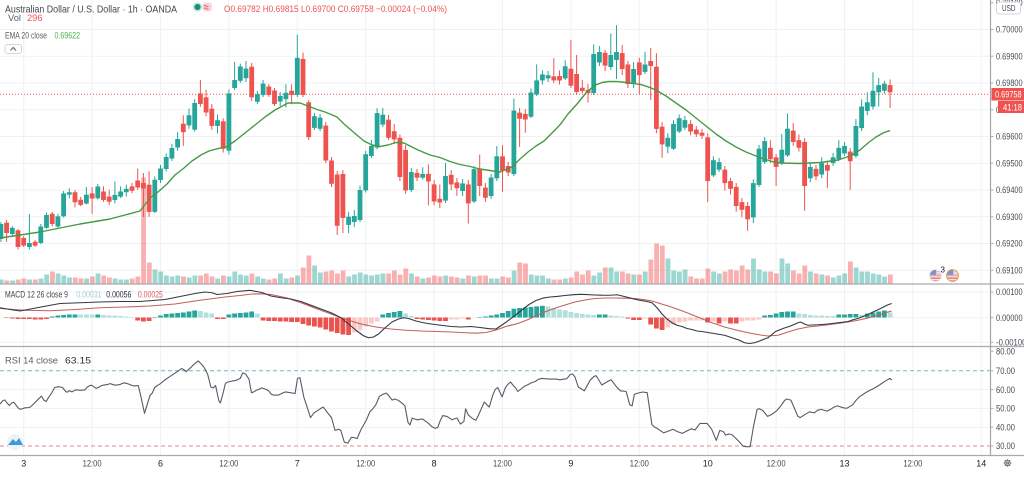 This screenshot has width=1024, height=477. Describe the element at coordinates (160, 464) in the screenshot. I see `svg-text: 6` at that location.